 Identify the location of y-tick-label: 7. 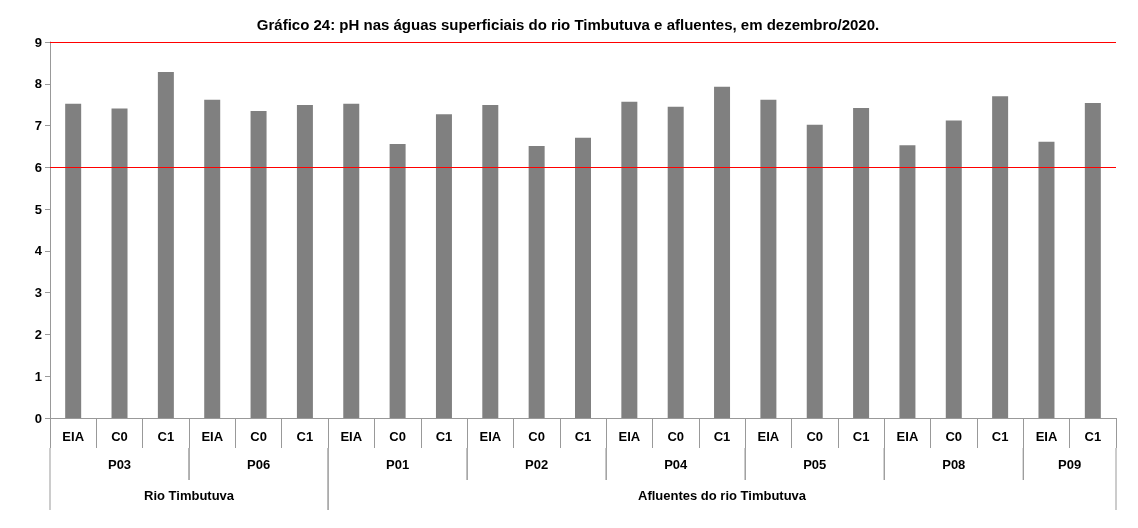
(38, 126).